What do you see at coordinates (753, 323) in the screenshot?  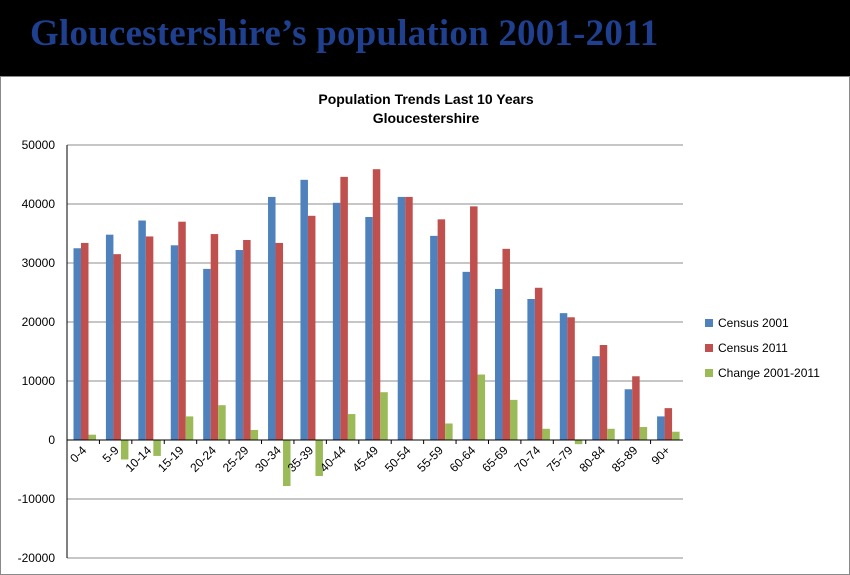 I see `legend-label: Census 2001` at bounding box center [753, 323].